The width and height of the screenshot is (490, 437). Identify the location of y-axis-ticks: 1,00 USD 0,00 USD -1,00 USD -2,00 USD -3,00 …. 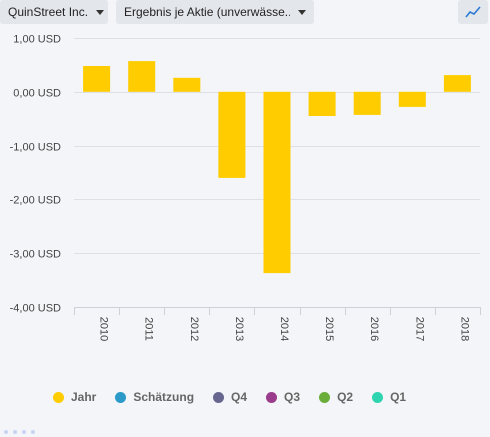
(35, 174).